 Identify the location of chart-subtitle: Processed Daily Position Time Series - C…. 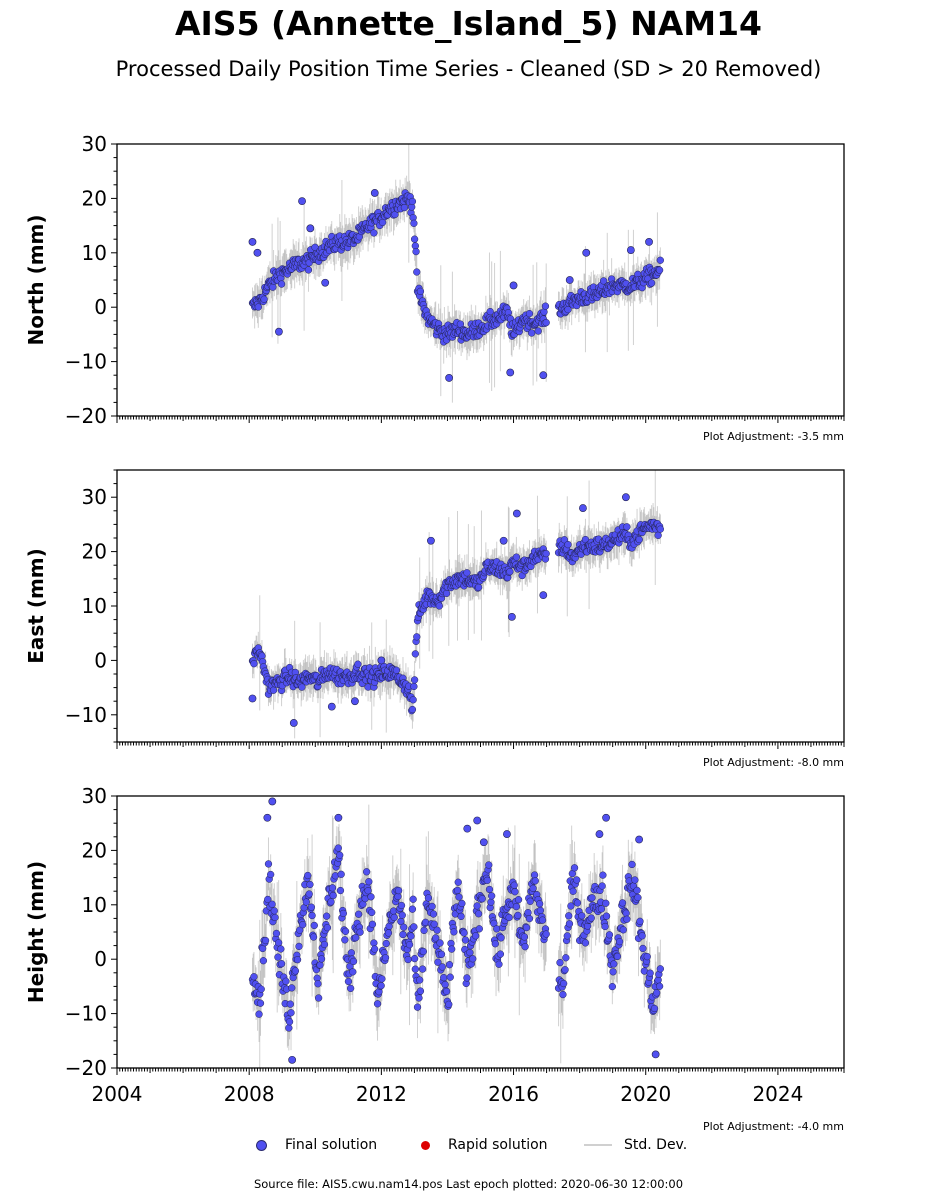
(468, 69).